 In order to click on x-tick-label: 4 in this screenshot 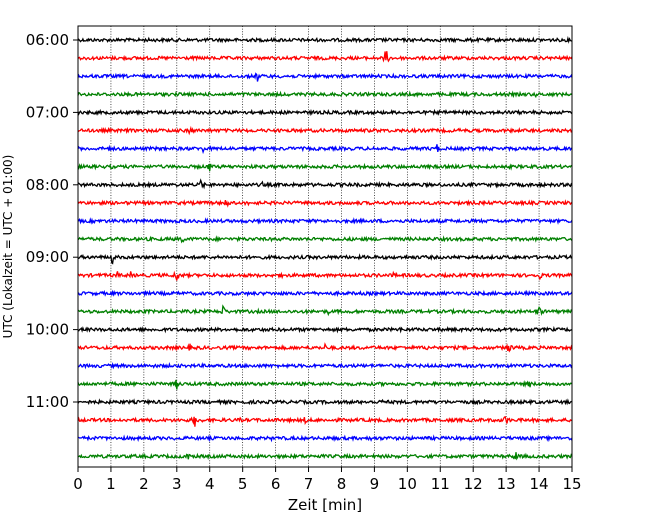, I will do `click(210, 484)`.